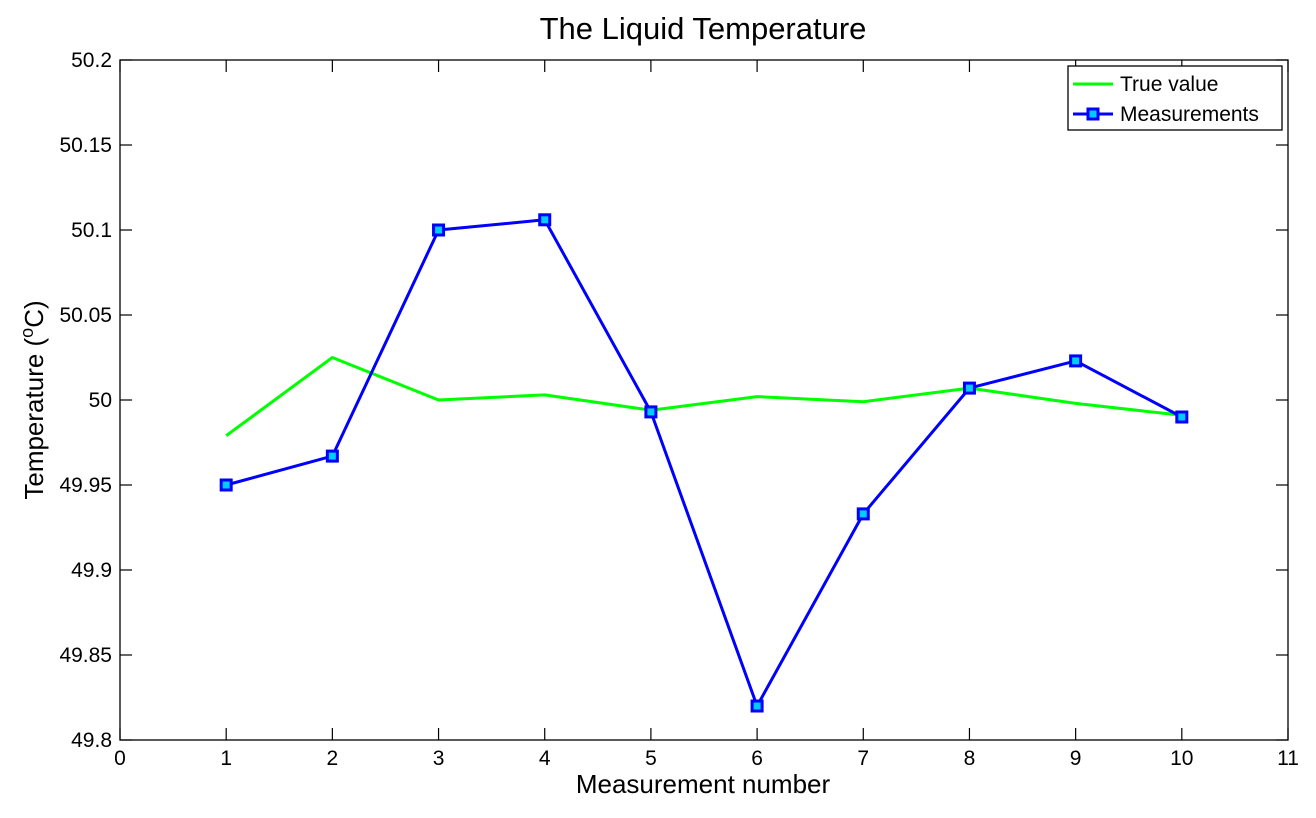  Describe the element at coordinates (91, 230) in the screenshot. I see `y-tick-label-6: 50.1` at that location.